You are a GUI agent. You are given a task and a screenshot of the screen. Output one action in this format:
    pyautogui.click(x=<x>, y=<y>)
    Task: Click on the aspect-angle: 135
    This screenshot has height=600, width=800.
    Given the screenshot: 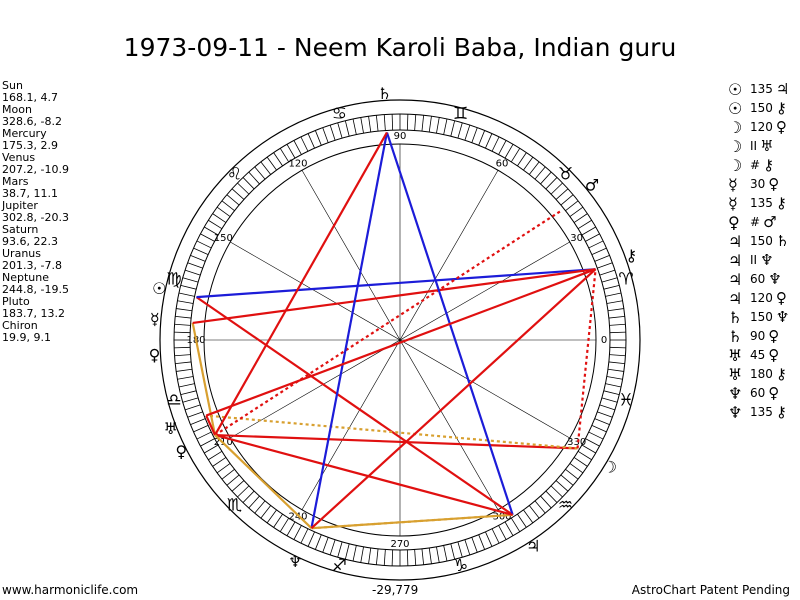 What is the action you would take?
    pyautogui.click(x=761, y=89)
    